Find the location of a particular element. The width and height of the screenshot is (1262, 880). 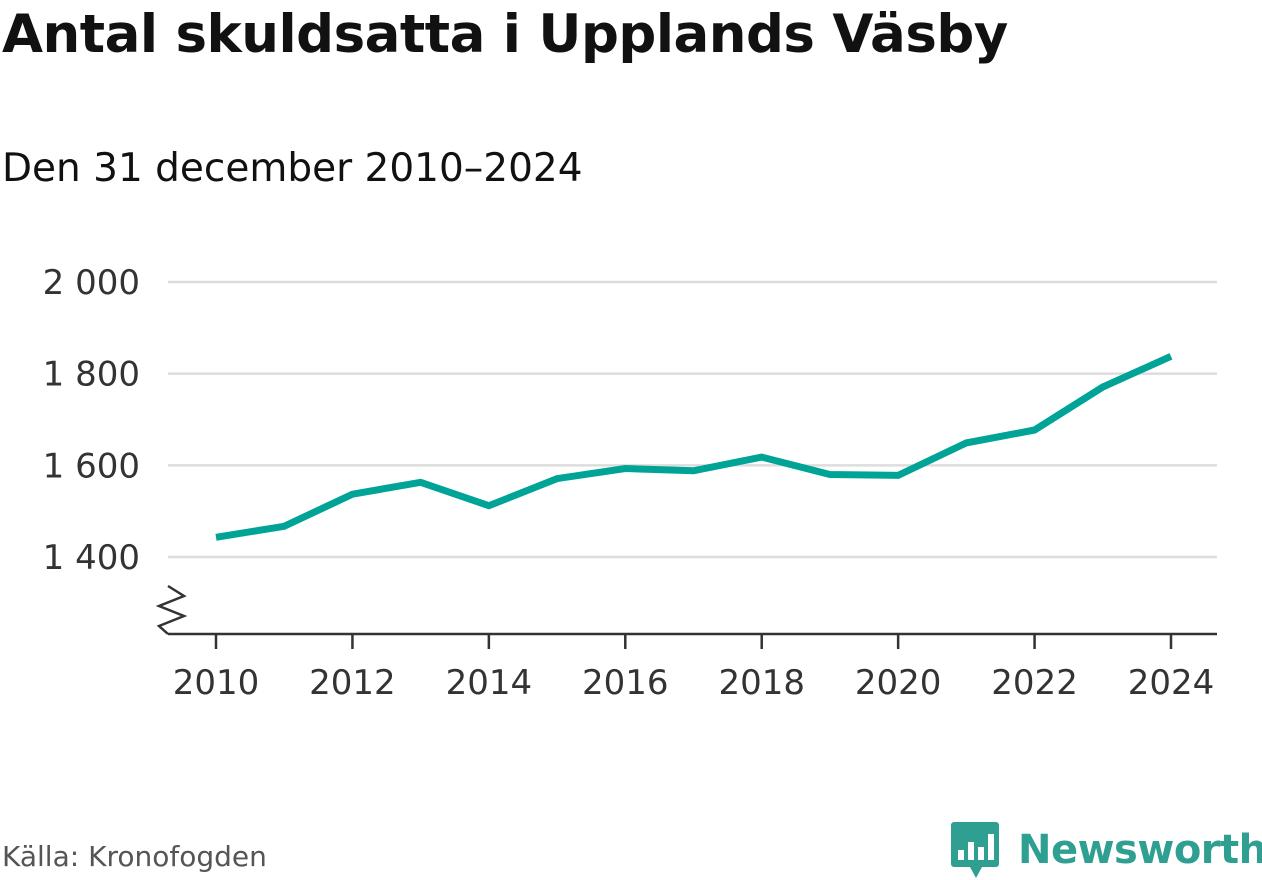

axis-break-icon is located at coordinates (171, 609).